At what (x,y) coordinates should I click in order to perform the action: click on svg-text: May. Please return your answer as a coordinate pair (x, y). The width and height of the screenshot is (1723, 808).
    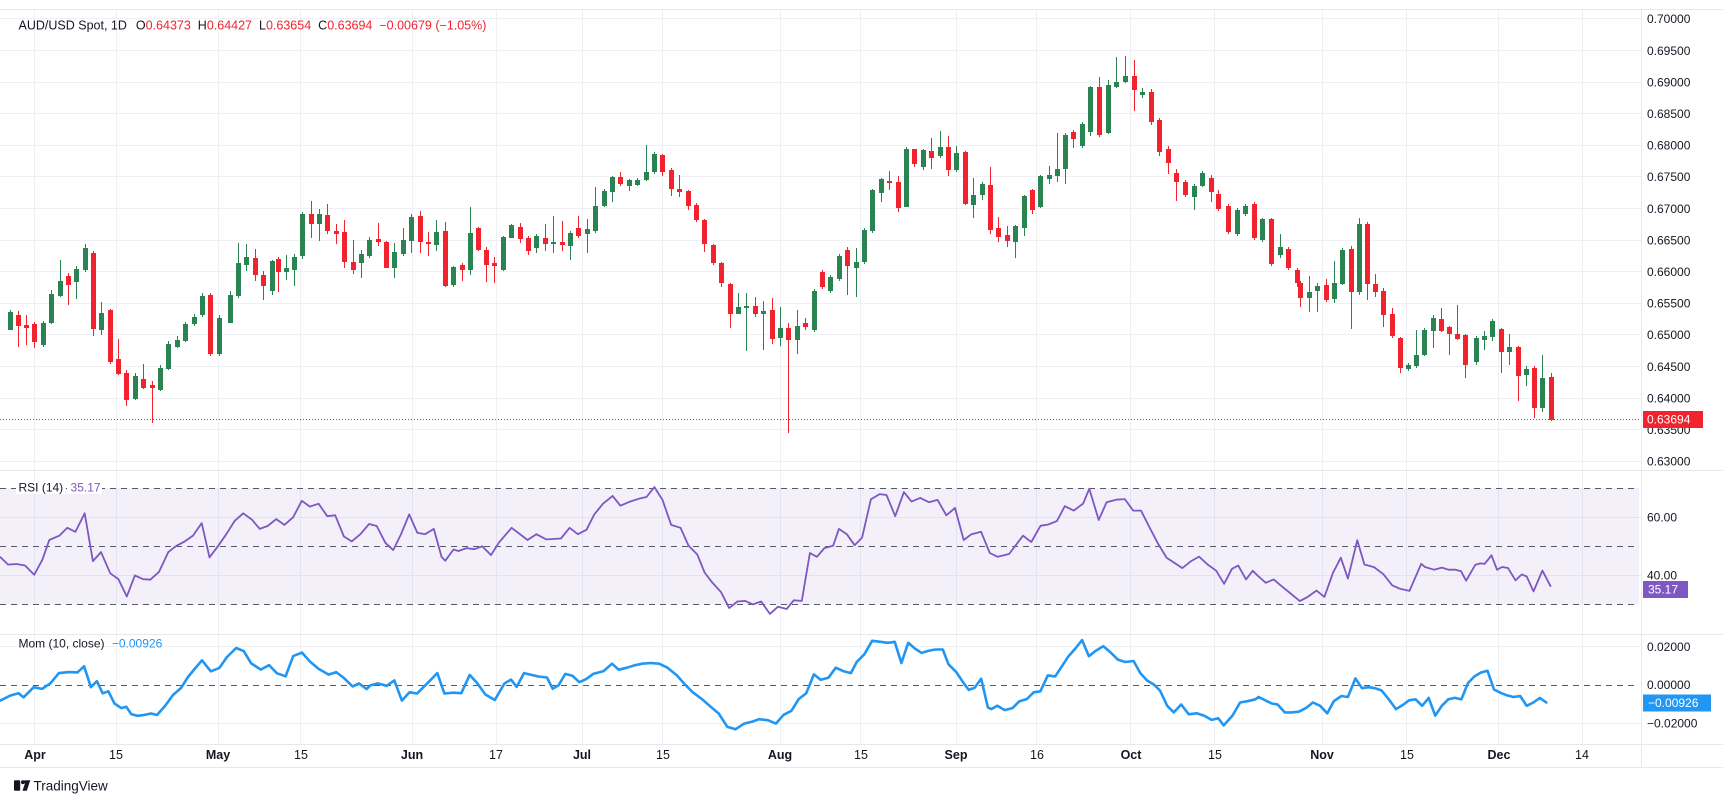
    Looking at the image, I should click on (218, 755).